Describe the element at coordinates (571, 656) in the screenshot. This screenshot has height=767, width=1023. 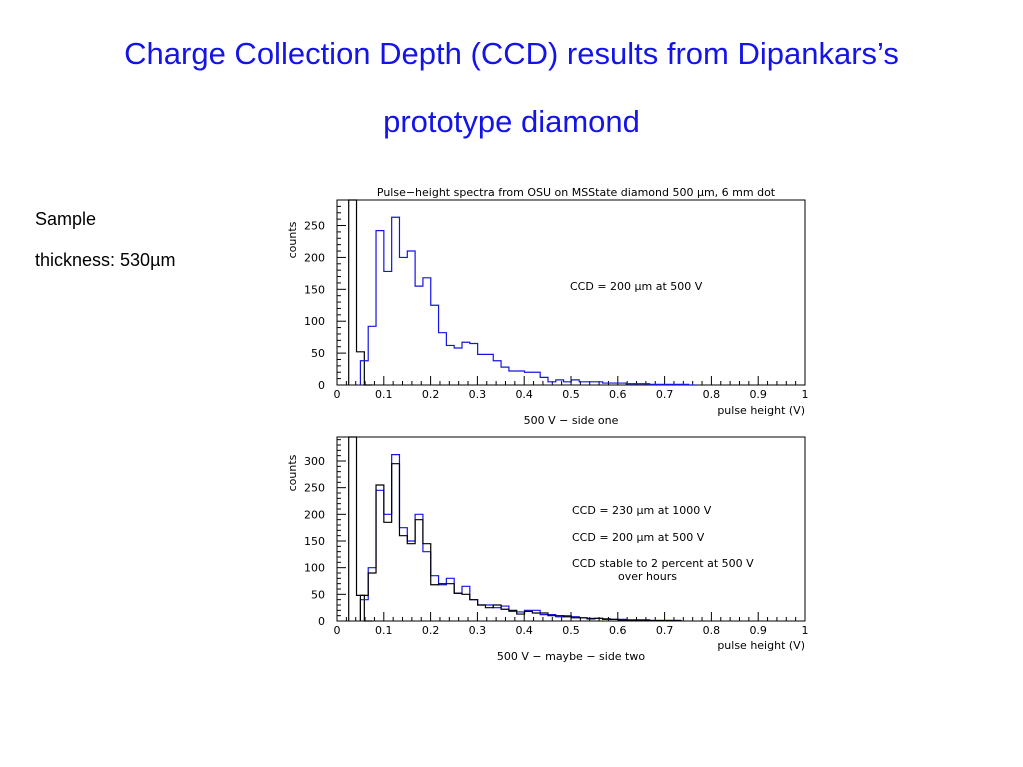
I see `plot-subtitle: 500 V − maybe − side two` at that location.